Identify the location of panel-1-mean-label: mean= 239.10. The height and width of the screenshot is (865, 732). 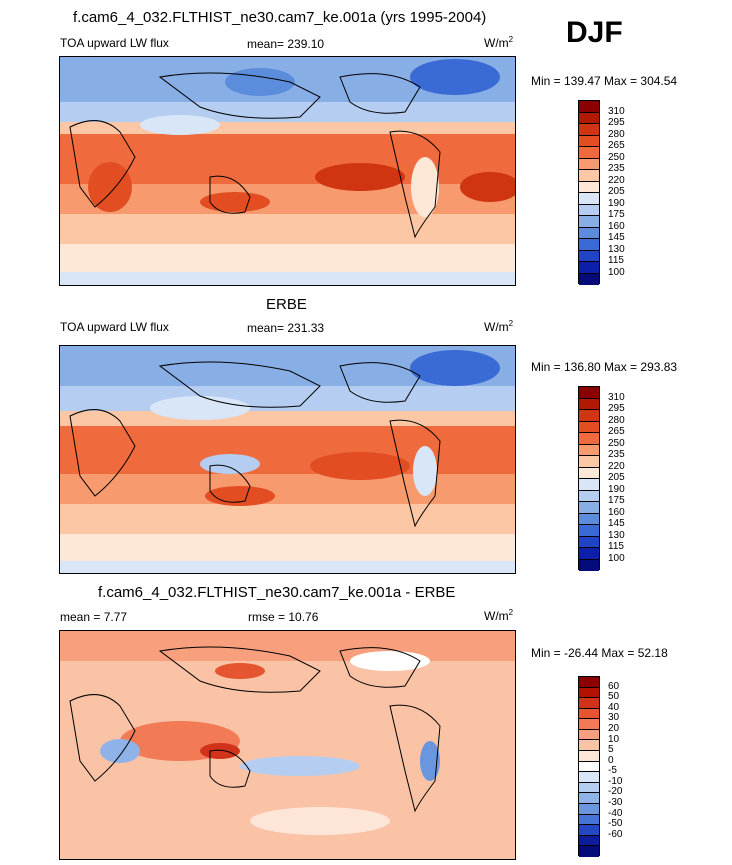
(286, 44).